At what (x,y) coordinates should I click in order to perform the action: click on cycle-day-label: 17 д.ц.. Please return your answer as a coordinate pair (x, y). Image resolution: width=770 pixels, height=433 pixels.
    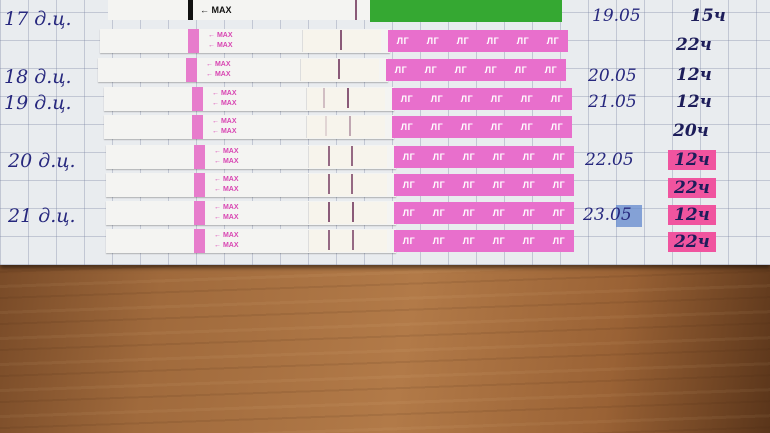
    Looking at the image, I should click on (38, 19).